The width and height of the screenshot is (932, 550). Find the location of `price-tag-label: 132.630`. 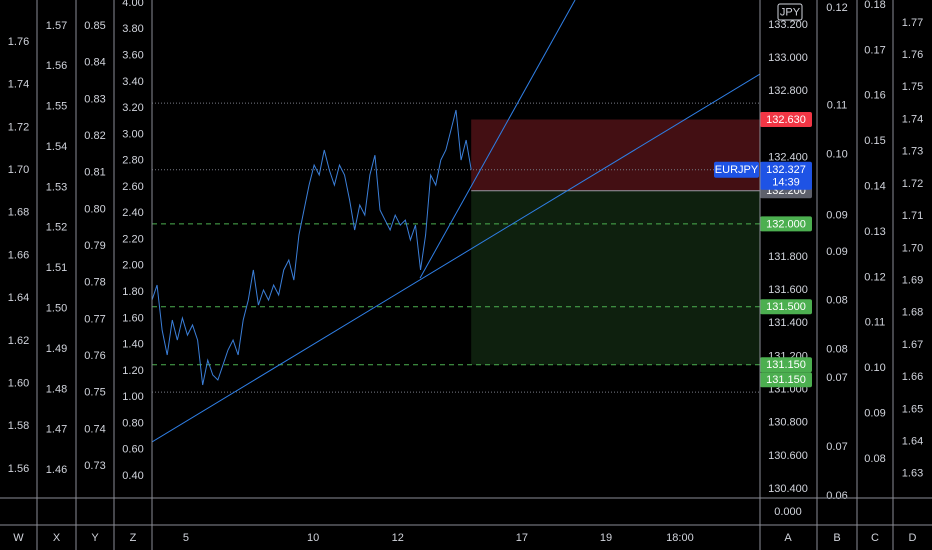

price-tag-label: 132.630 is located at coordinates (786, 120).